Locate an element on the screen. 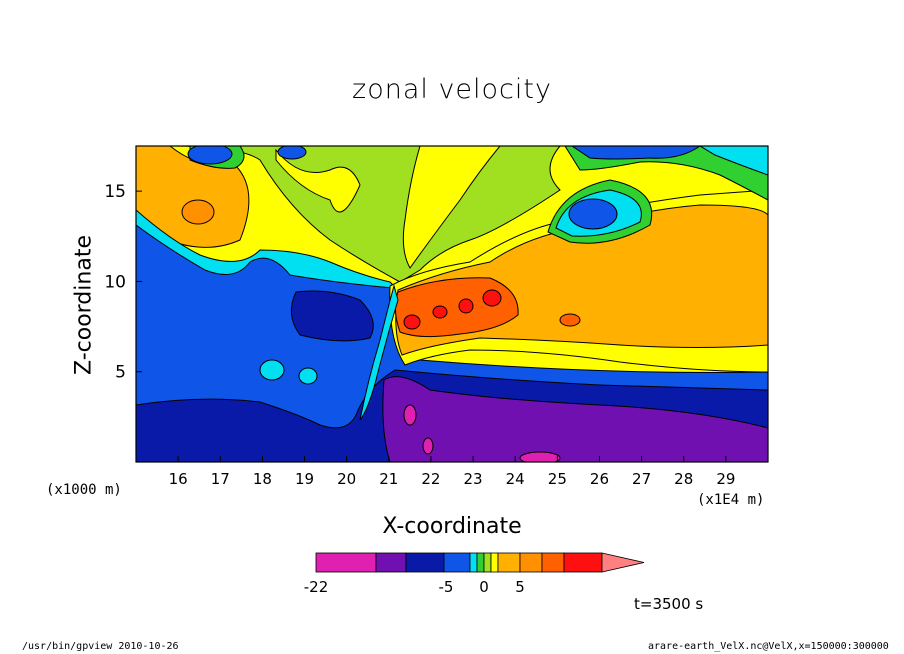 Image resolution: width=904 pixels, height=654 pixels. x-tick-label: 29 is located at coordinates (725, 479).